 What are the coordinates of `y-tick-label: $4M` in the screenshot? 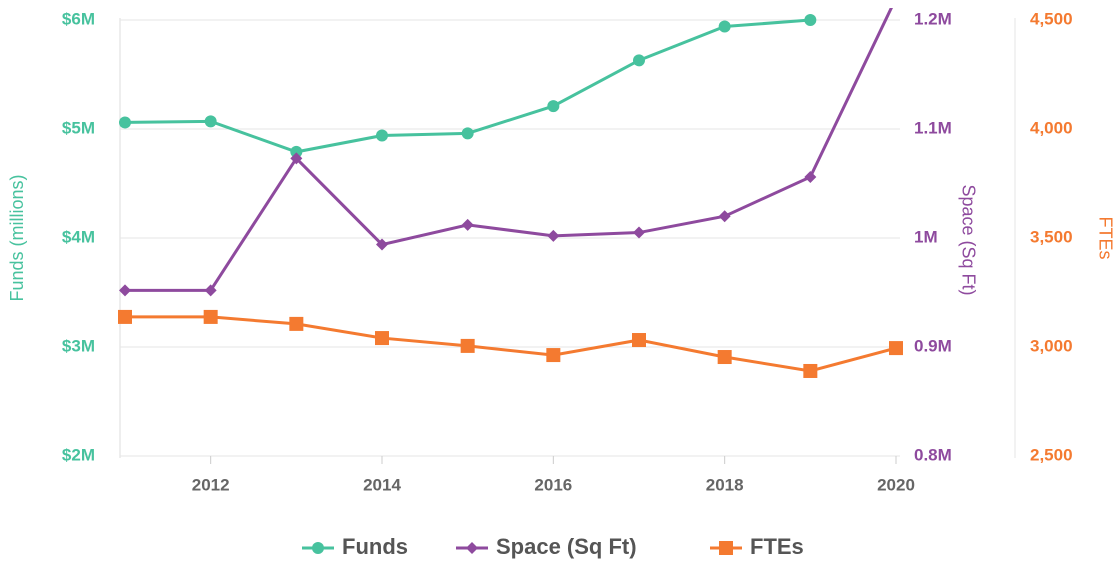 It's located at (78, 236).